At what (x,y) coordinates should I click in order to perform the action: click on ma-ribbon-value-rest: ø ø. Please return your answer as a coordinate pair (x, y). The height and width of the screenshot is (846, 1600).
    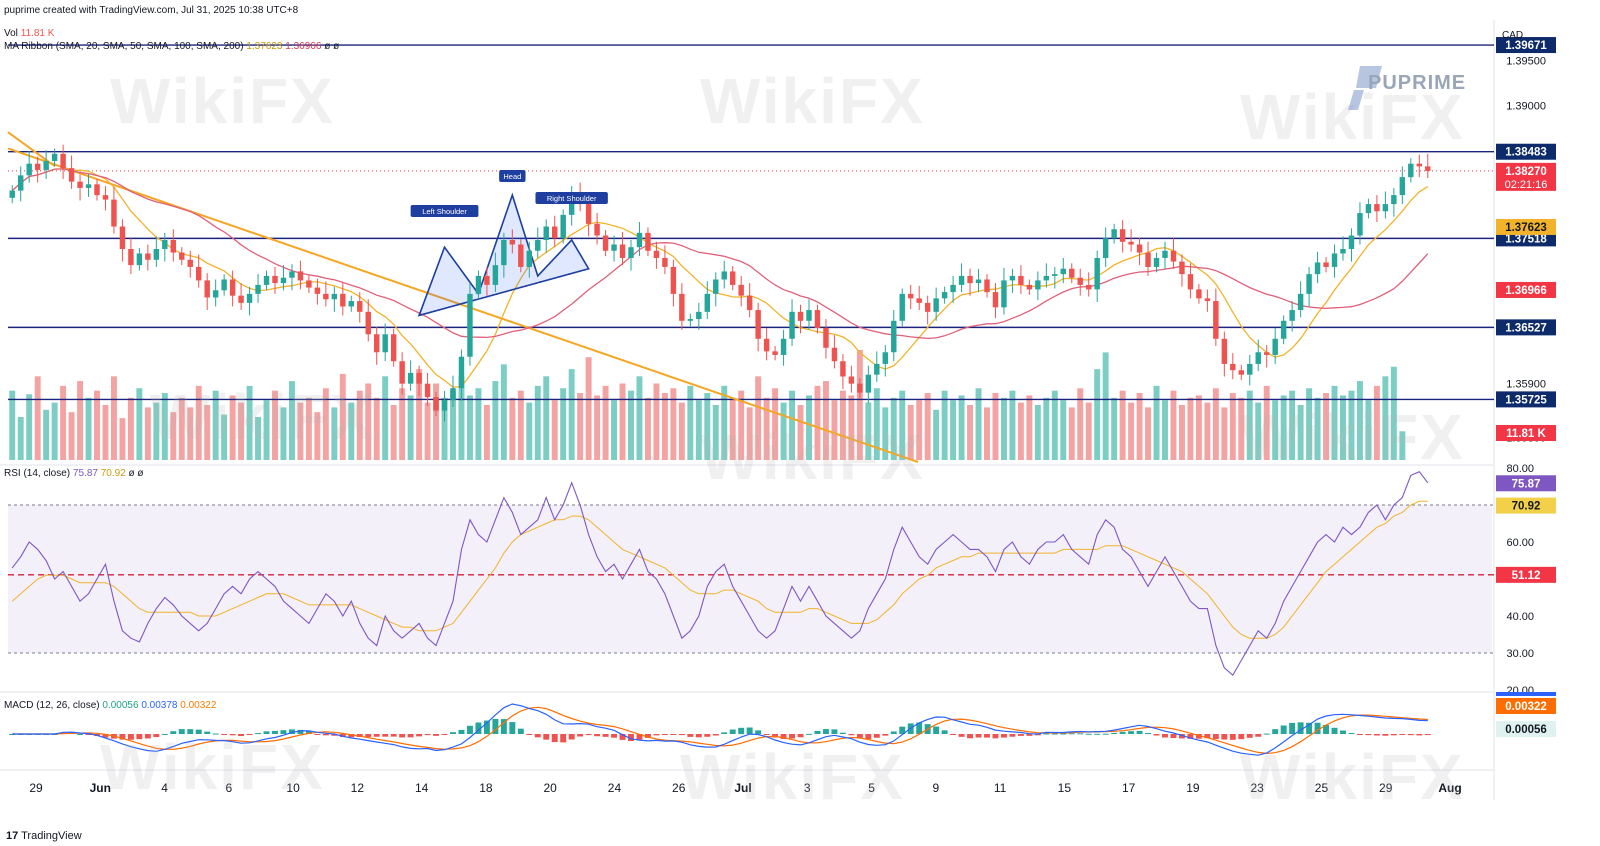
    Looking at the image, I should click on (332, 46).